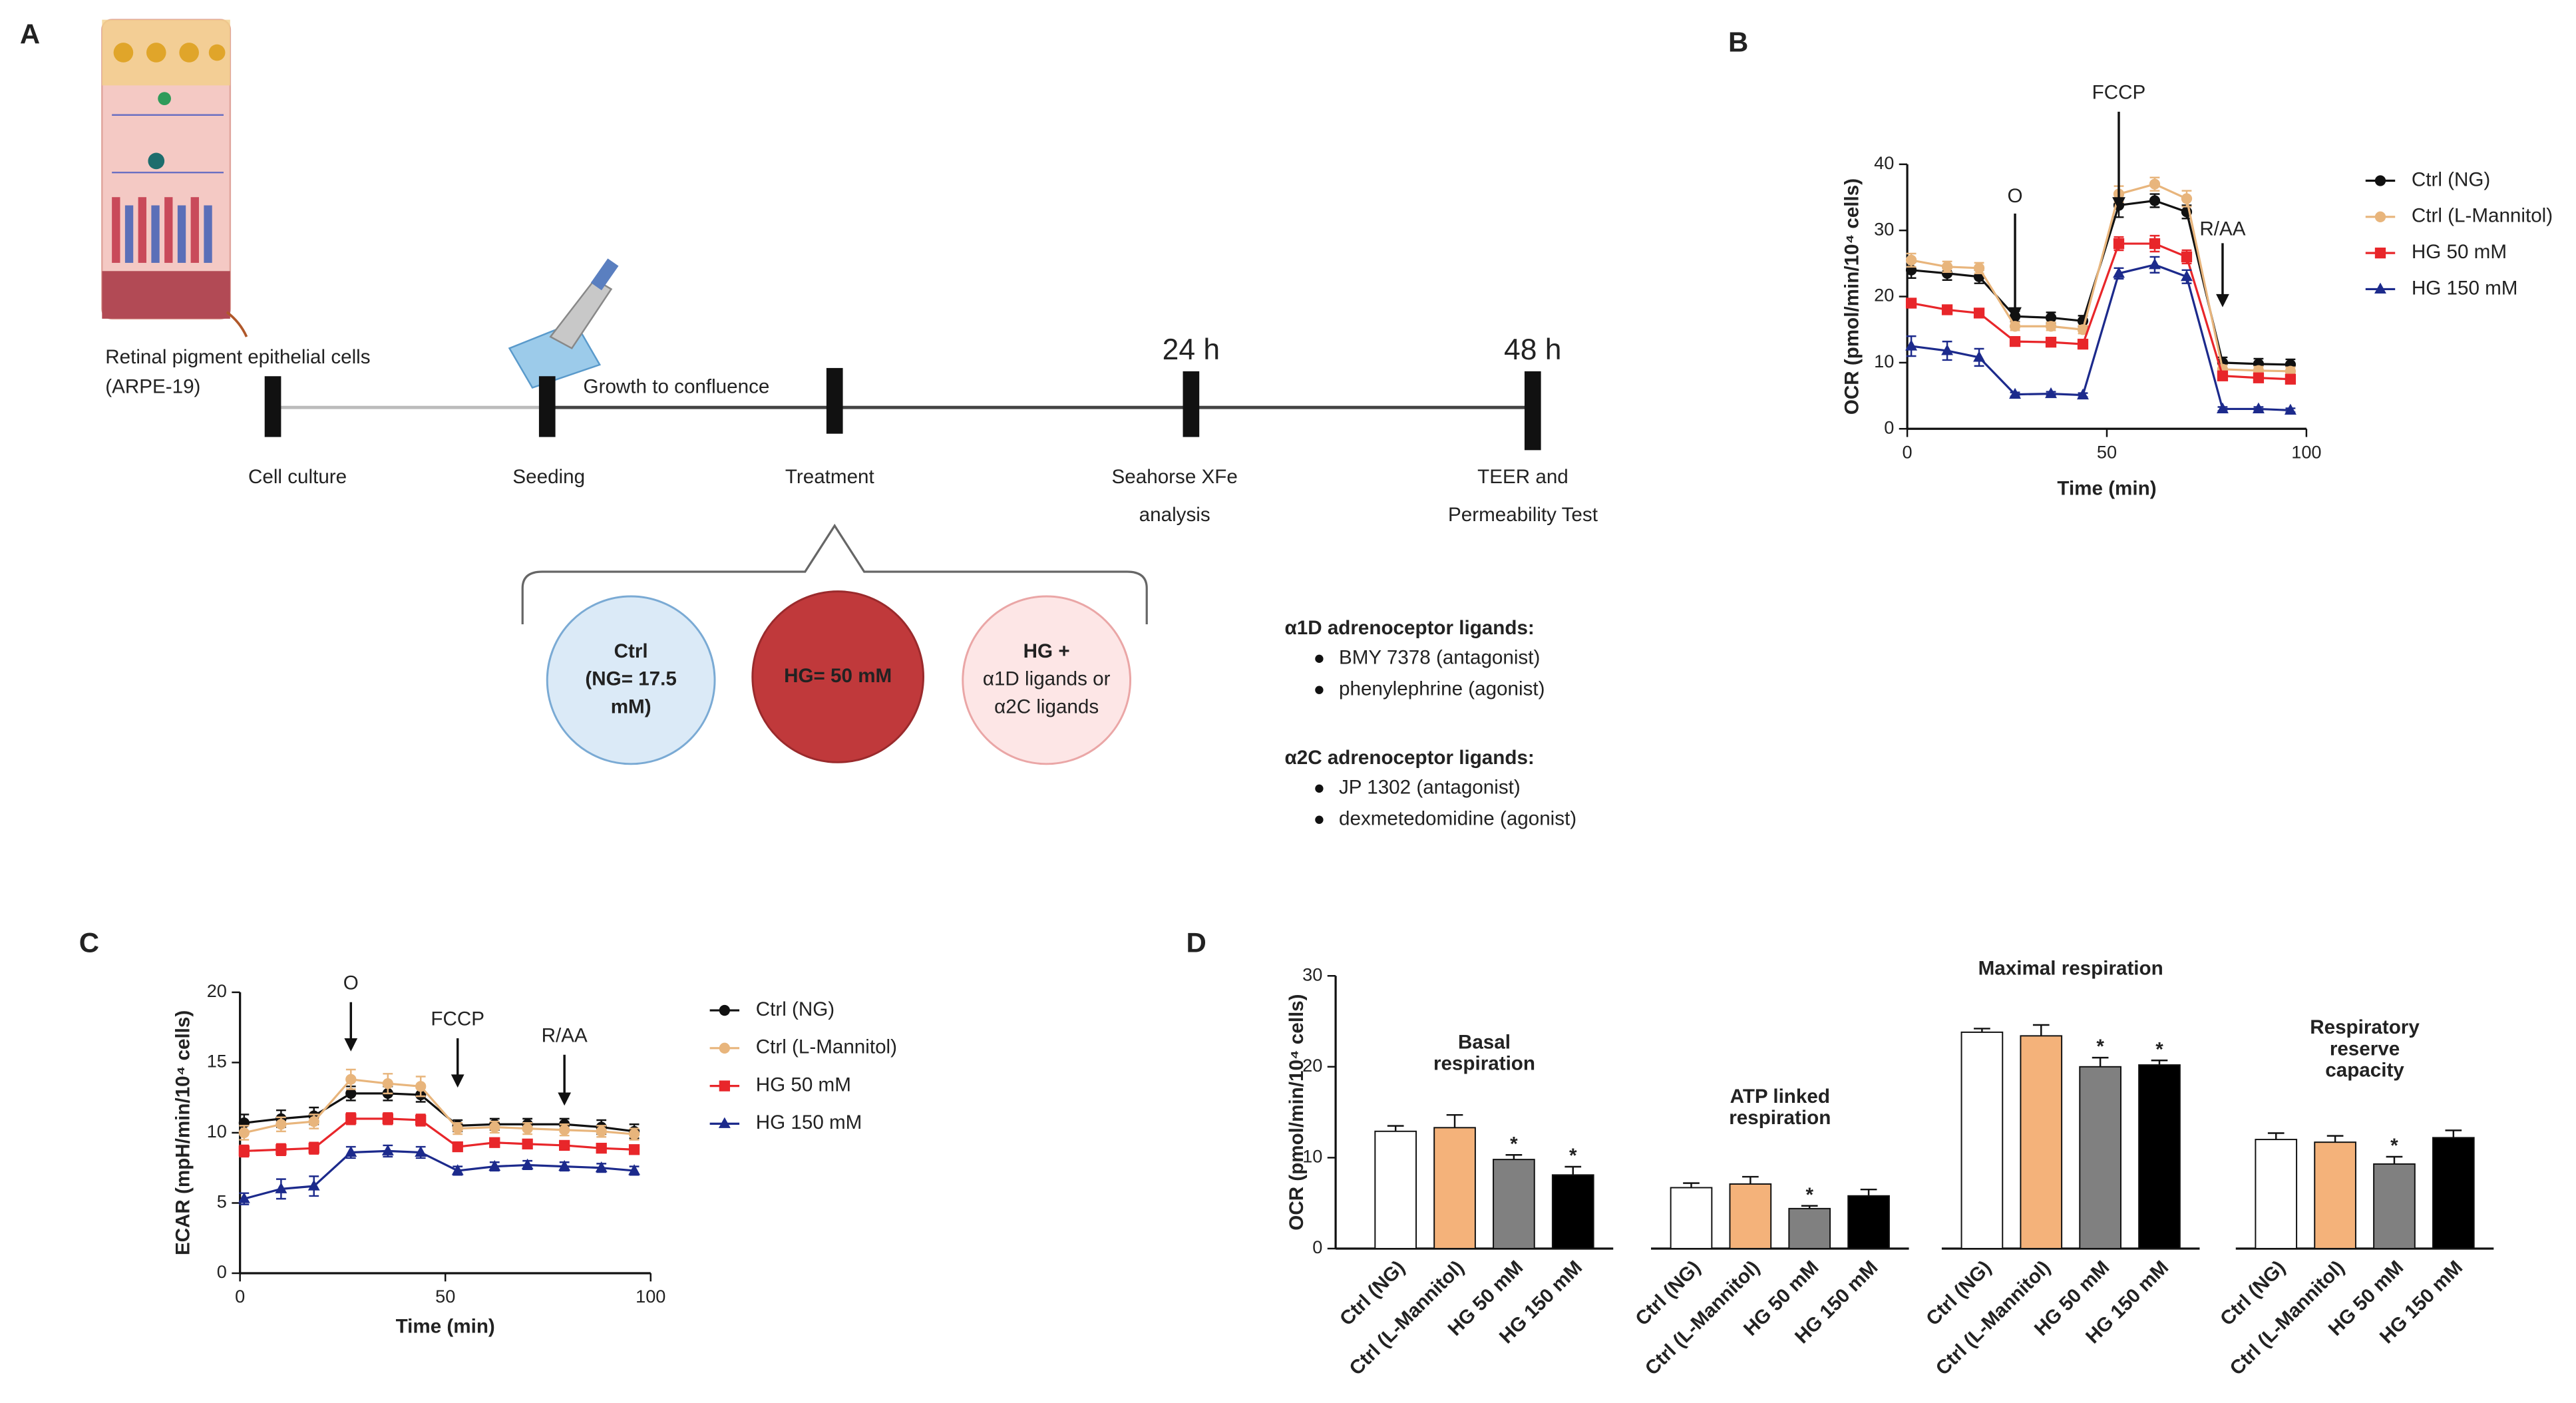 Image resolution: width=2576 pixels, height=1403 pixels. What do you see at coordinates (650, 1296) in the screenshot?
I see `x-tick-label: 100` at bounding box center [650, 1296].